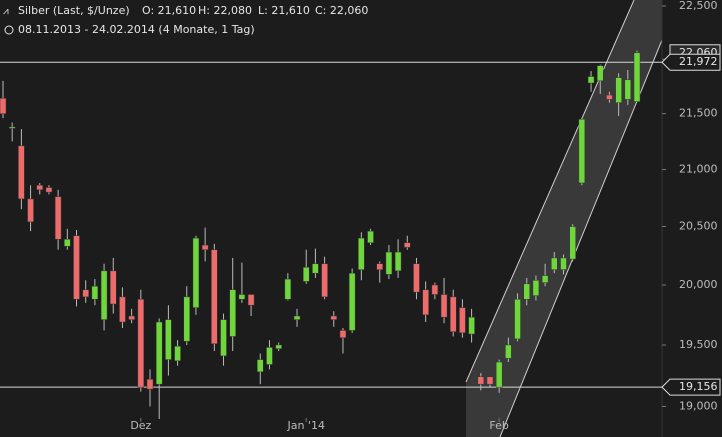  What do you see at coordinates (698, 344) in the screenshot?
I see `y-tick-label: 19,500` at bounding box center [698, 344].